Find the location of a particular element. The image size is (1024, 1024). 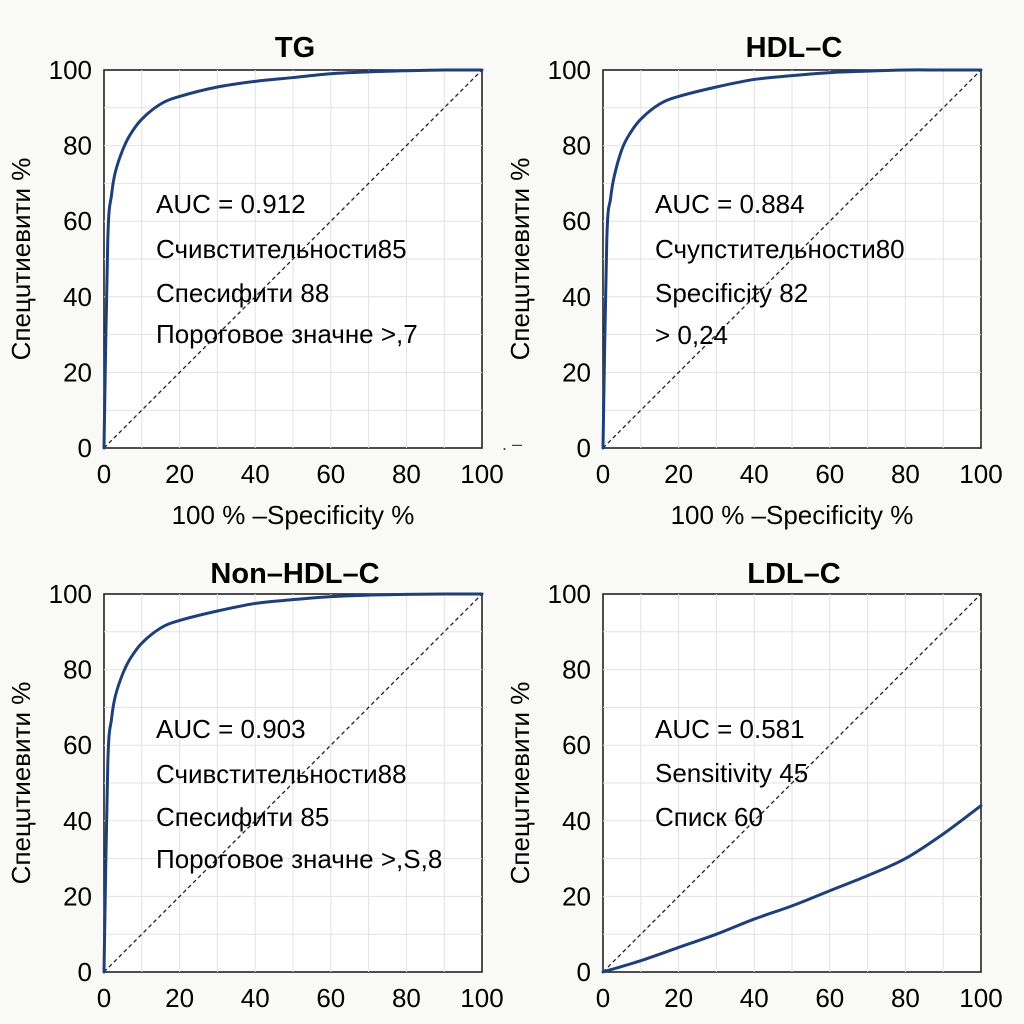

stat-annotation: AUC = 0.581 is located at coordinates (730, 729).